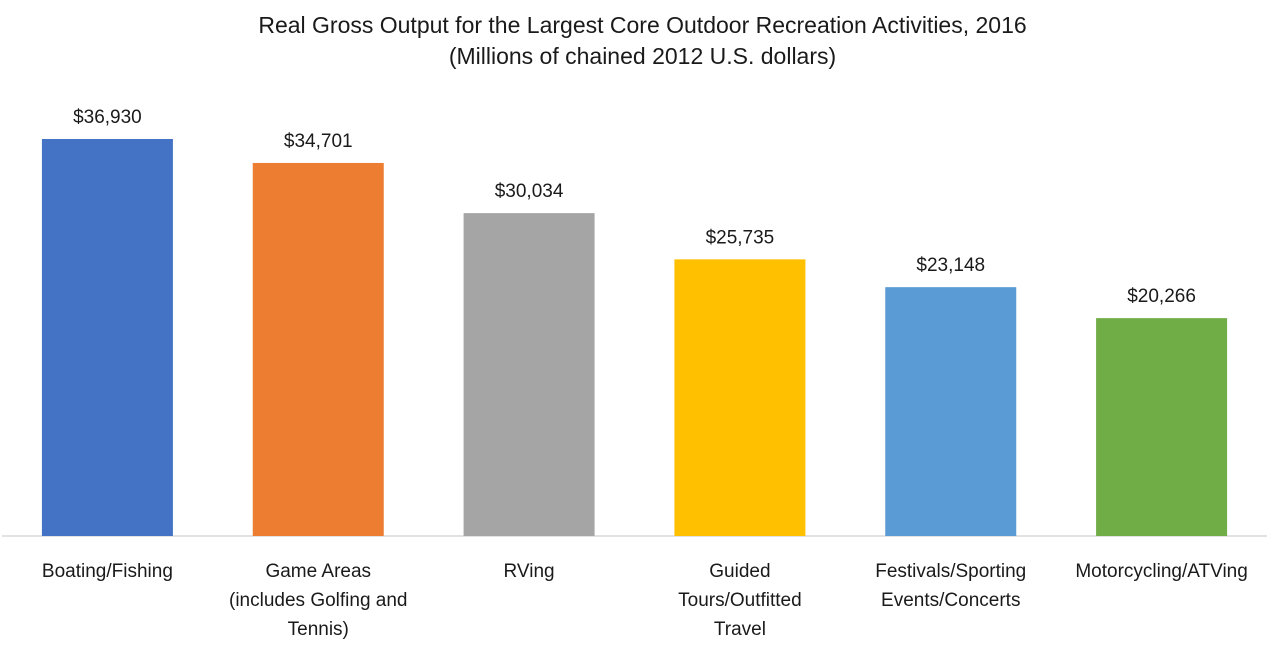  Describe the element at coordinates (740, 237) in the screenshot. I see `data-label-3: $25,735` at that location.